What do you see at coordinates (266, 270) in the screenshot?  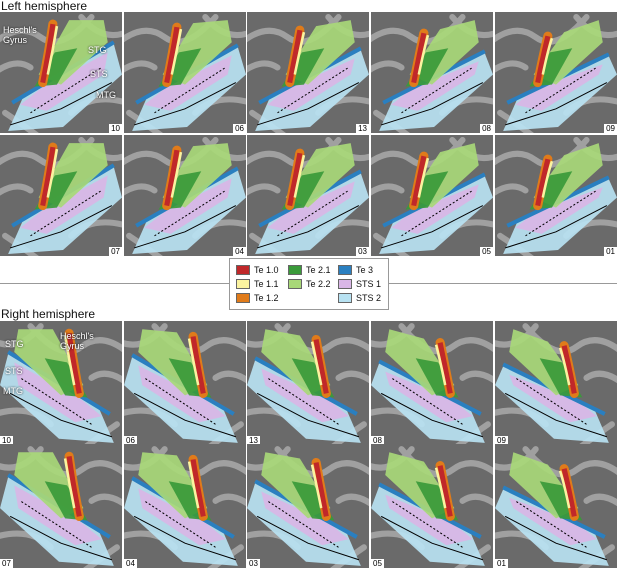 I see `legend-label: Te 1.0` at bounding box center [266, 270].